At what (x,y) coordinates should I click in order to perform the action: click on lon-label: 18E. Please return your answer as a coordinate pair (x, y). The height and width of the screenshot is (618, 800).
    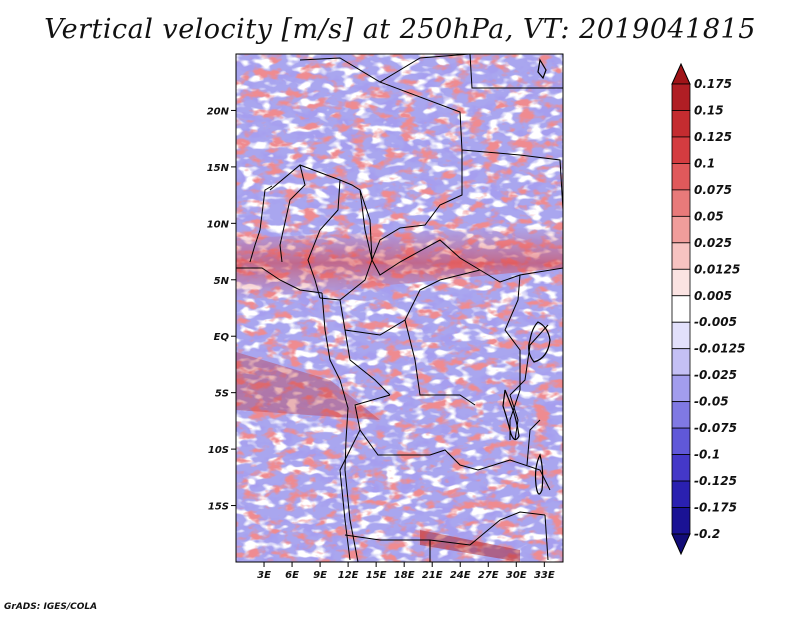
    Looking at the image, I should click on (404, 575).